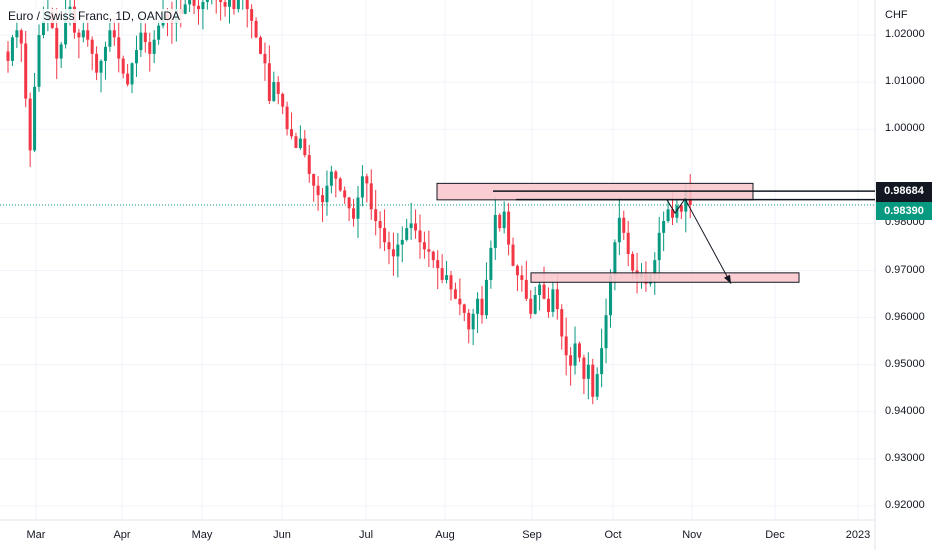 The height and width of the screenshot is (550, 932). What do you see at coordinates (665, 277) in the screenshot?
I see `support-zone` at bounding box center [665, 277].